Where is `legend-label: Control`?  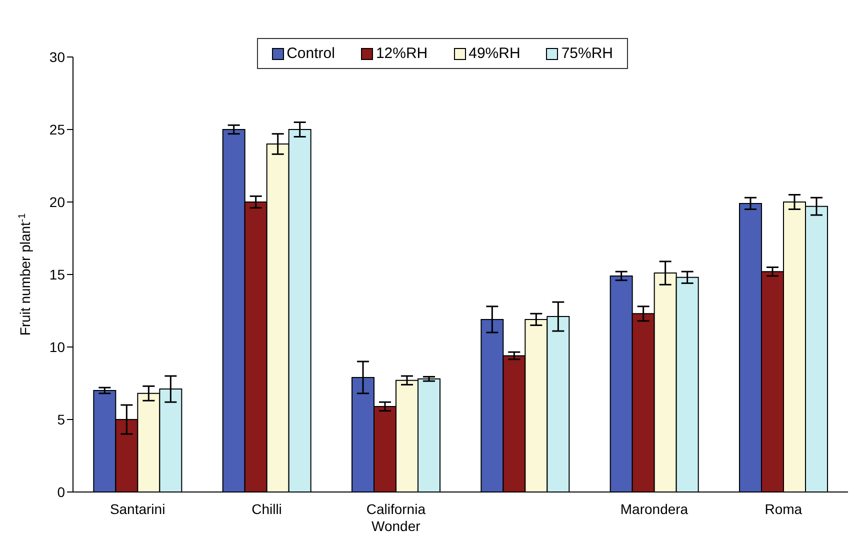
legend-label: Control is located at coordinates (310, 53).